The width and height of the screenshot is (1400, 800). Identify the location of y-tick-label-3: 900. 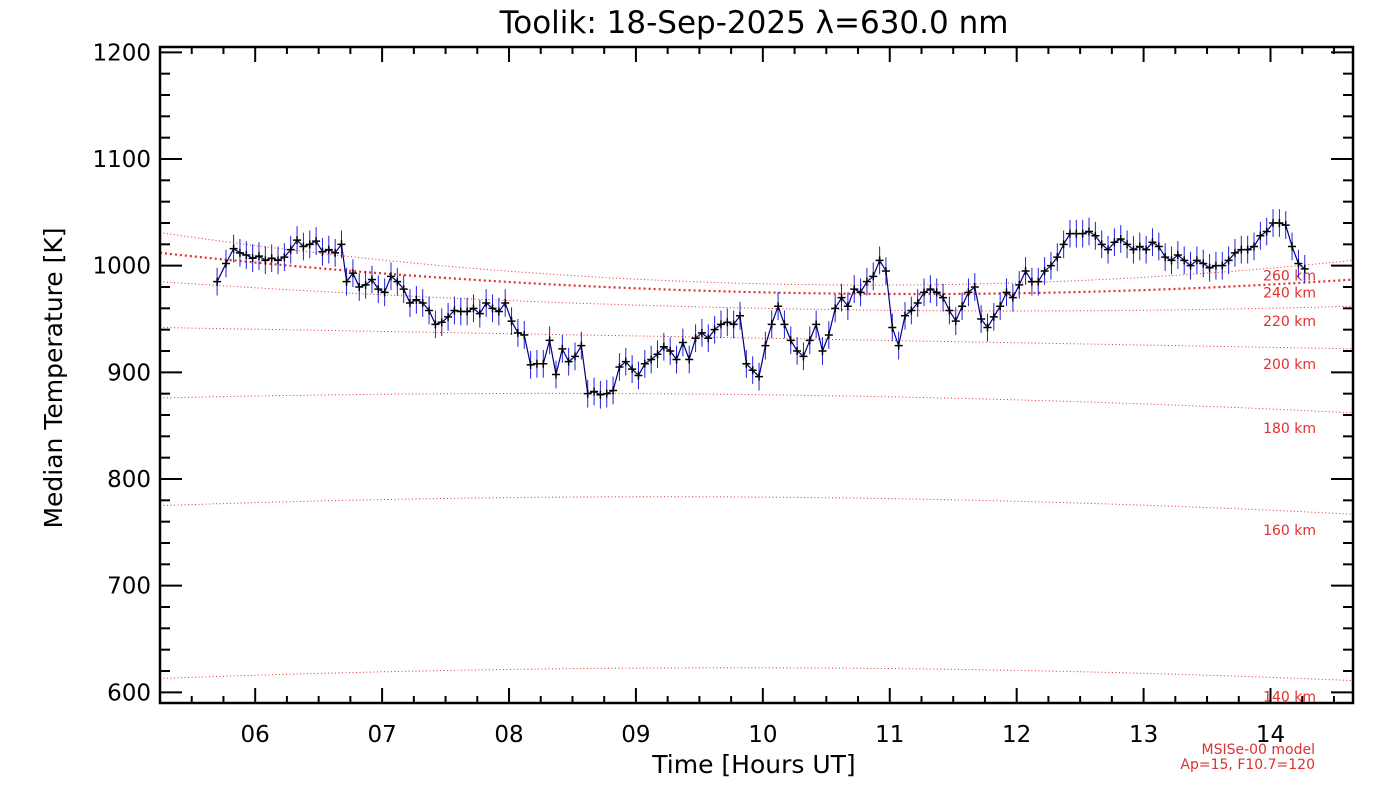
(129, 373).